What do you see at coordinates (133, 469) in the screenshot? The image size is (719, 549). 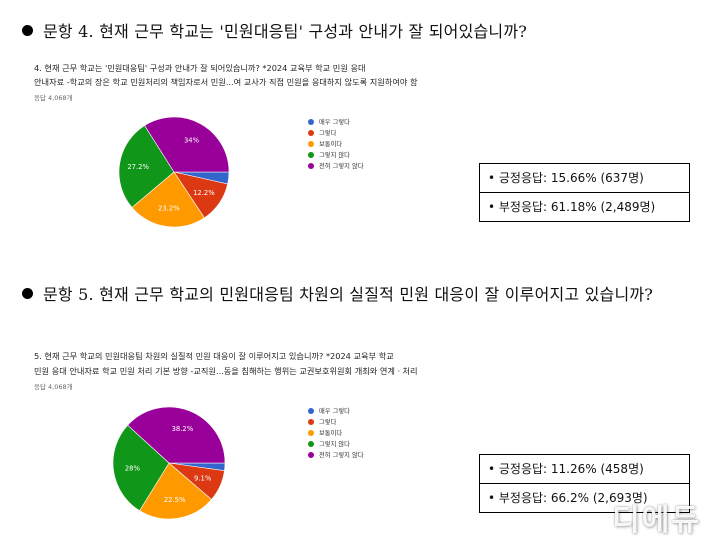 I see `pie-data-label-3: 28%` at bounding box center [133, 469].